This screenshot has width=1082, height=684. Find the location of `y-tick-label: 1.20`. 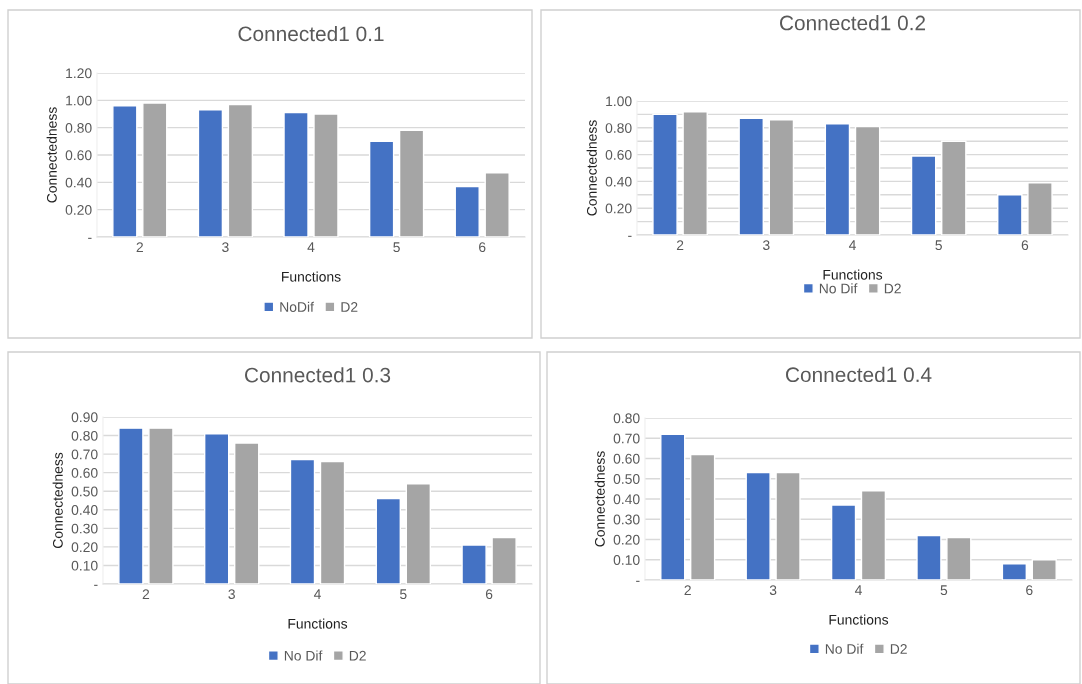

y-tick-label: 1.20 is located at coordinates (79, 73).